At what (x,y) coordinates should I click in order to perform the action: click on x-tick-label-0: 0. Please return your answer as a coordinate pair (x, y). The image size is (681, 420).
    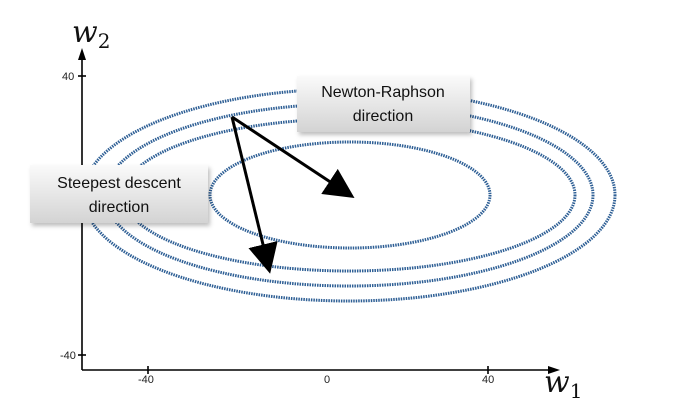
    Looking at the image, I should click on (327, 380).